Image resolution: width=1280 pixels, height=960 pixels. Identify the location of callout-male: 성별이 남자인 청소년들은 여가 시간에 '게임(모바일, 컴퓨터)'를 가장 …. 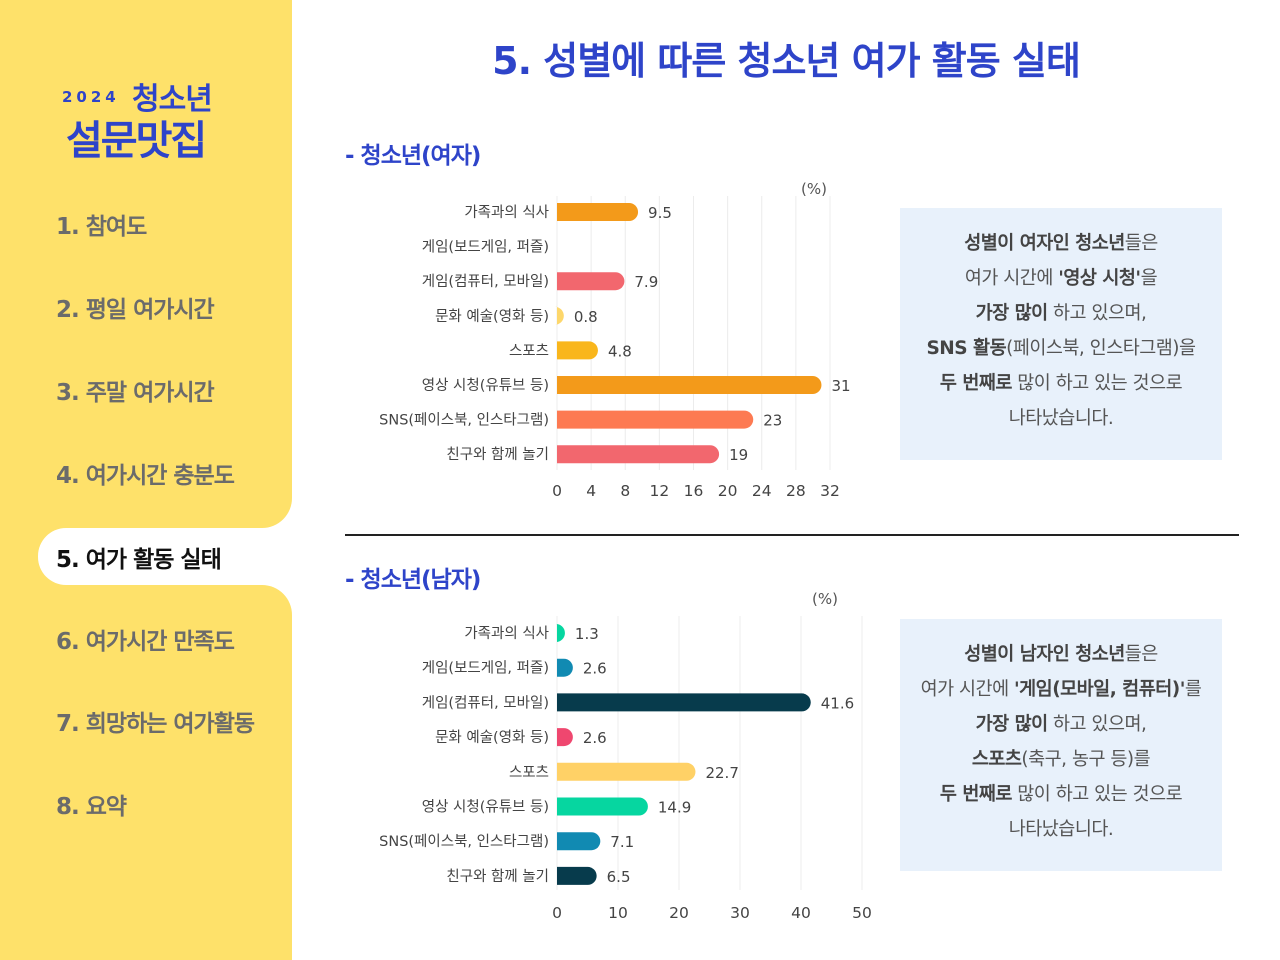
(1061, 745).